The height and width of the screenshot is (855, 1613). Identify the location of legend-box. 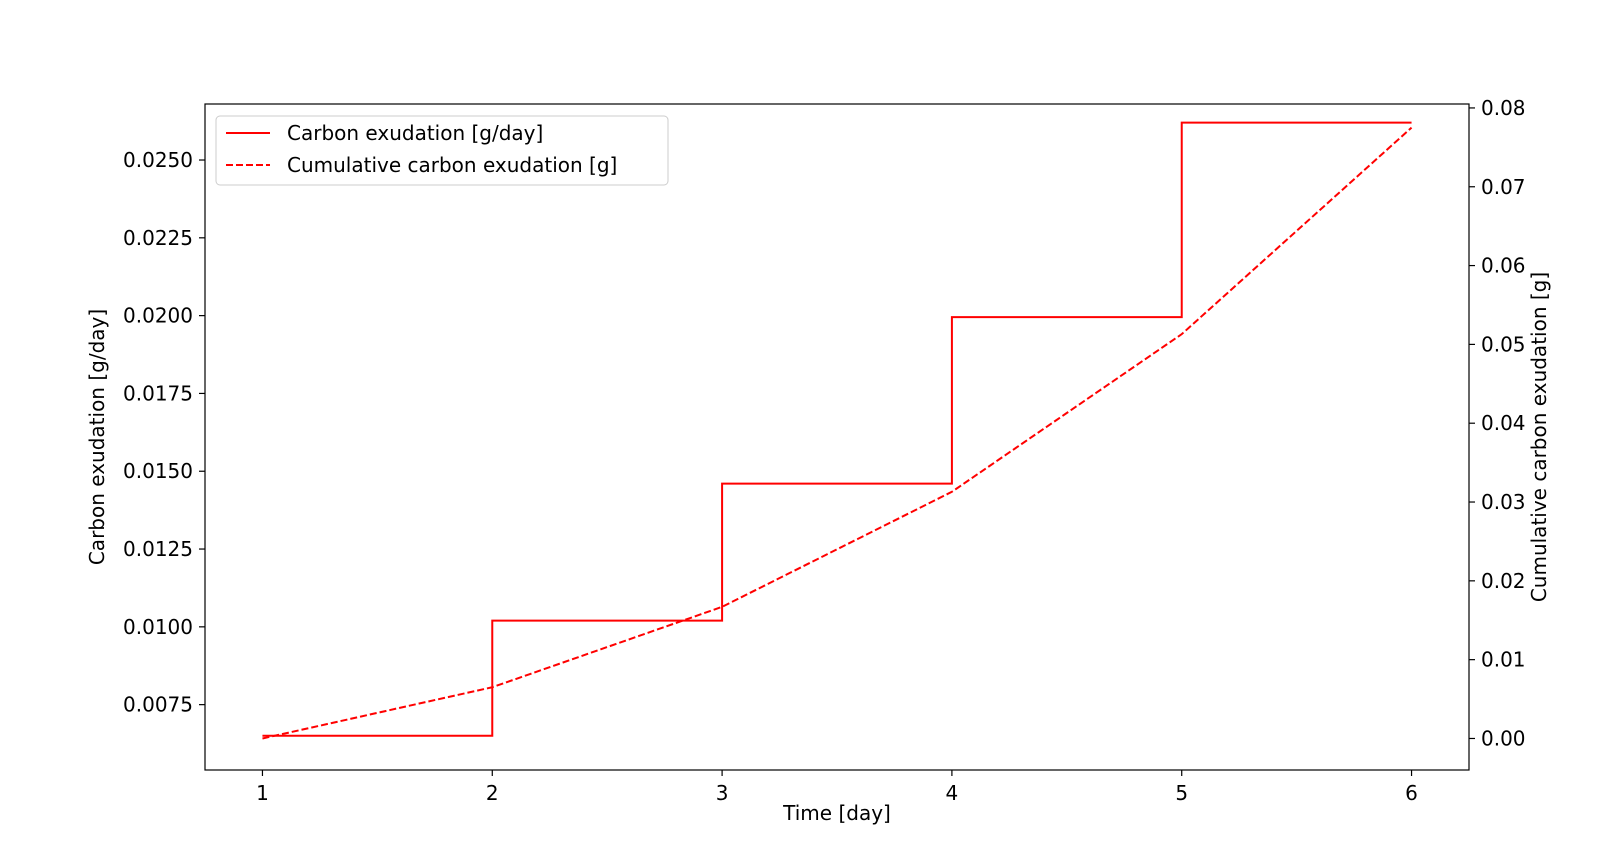
(442, 150).